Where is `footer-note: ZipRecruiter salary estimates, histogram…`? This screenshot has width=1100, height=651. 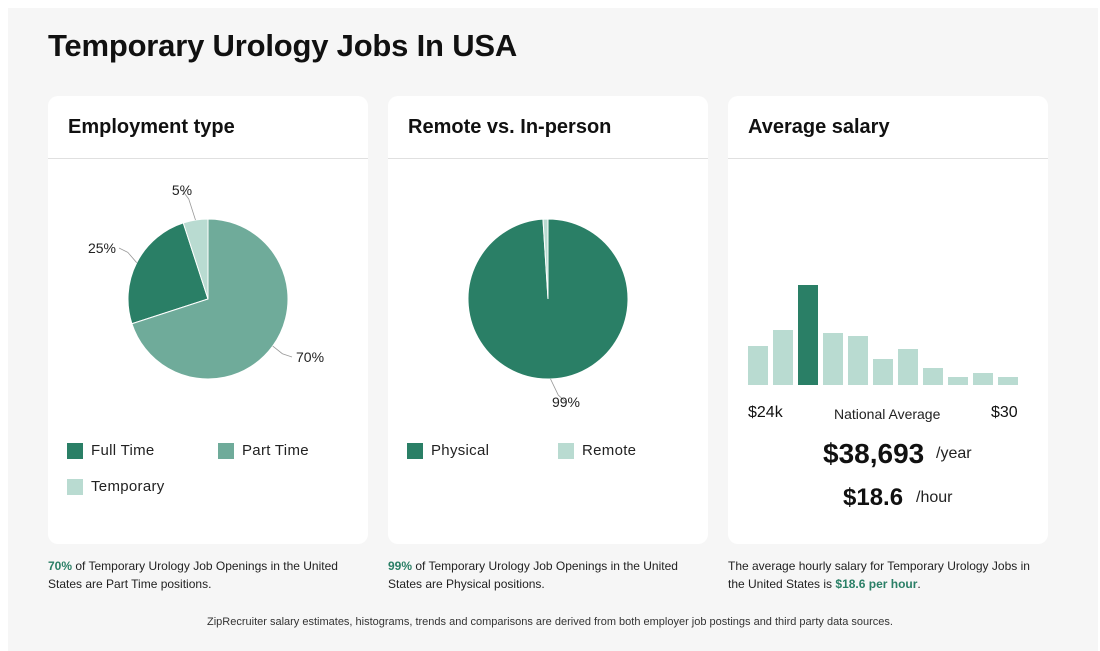
footer-note: ZipRecruiter salary estimates, histogram… is located at coordinates (550, 622).